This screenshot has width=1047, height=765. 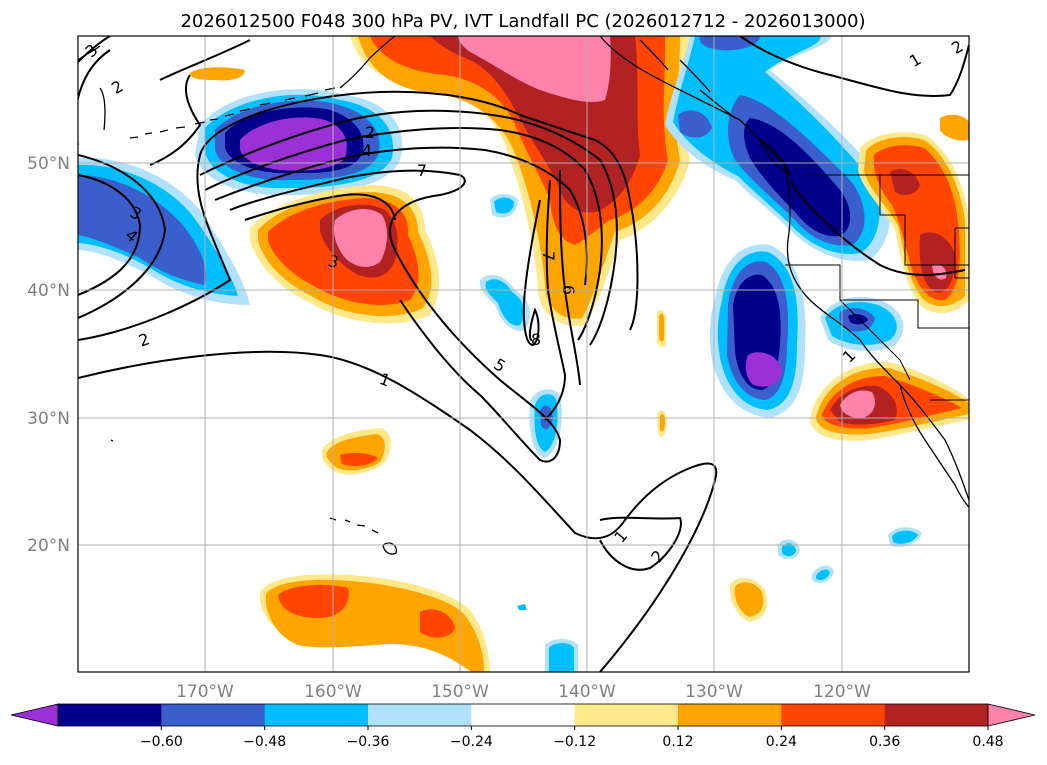 I want to click on pv-label: 8, so click(x=536, y=339).